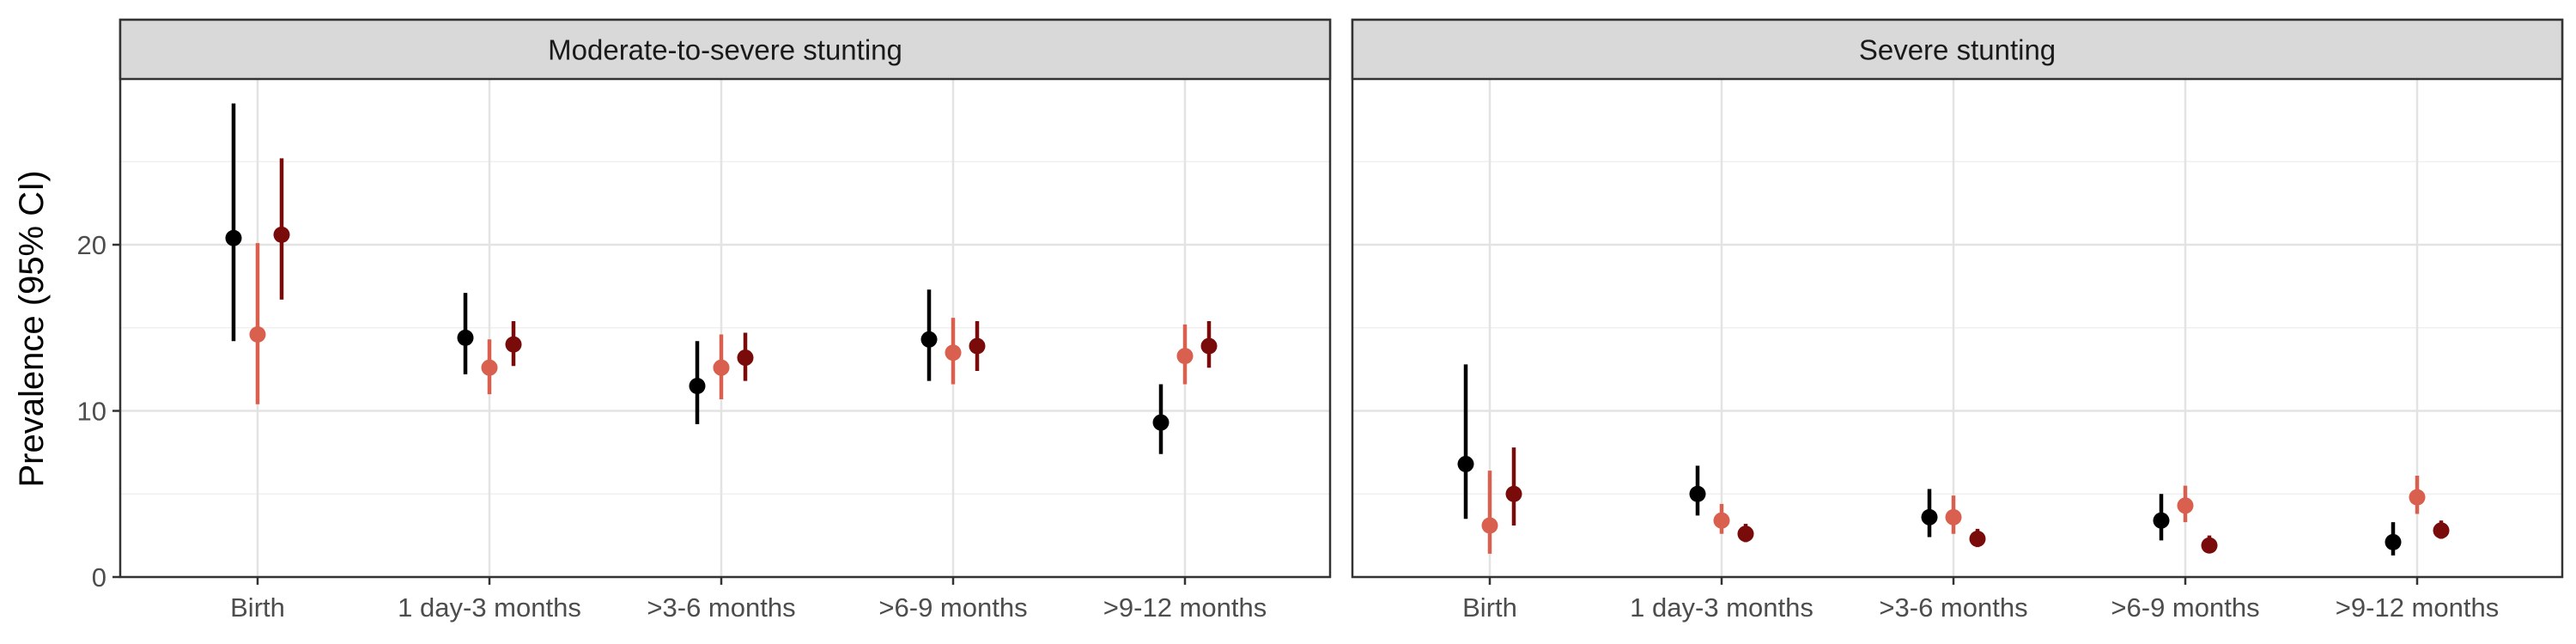  Describe the element at coordinates (99, 577) in the screenshot. I see `y-tick-label: 0` at that location.